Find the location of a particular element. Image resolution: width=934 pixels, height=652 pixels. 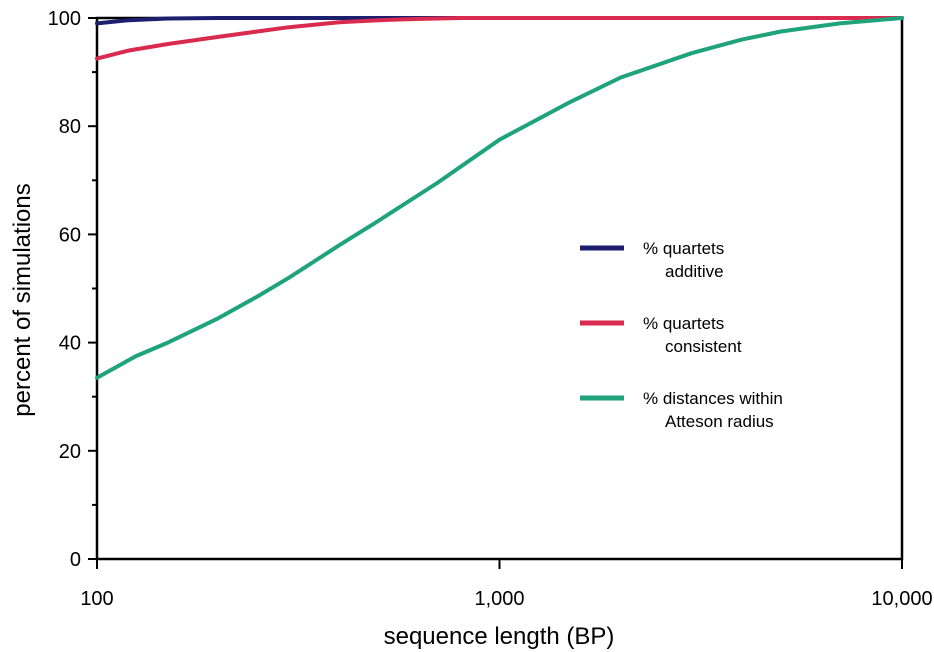

x-axis-title: sequence length (BP) is located at coordinates (499, 636).